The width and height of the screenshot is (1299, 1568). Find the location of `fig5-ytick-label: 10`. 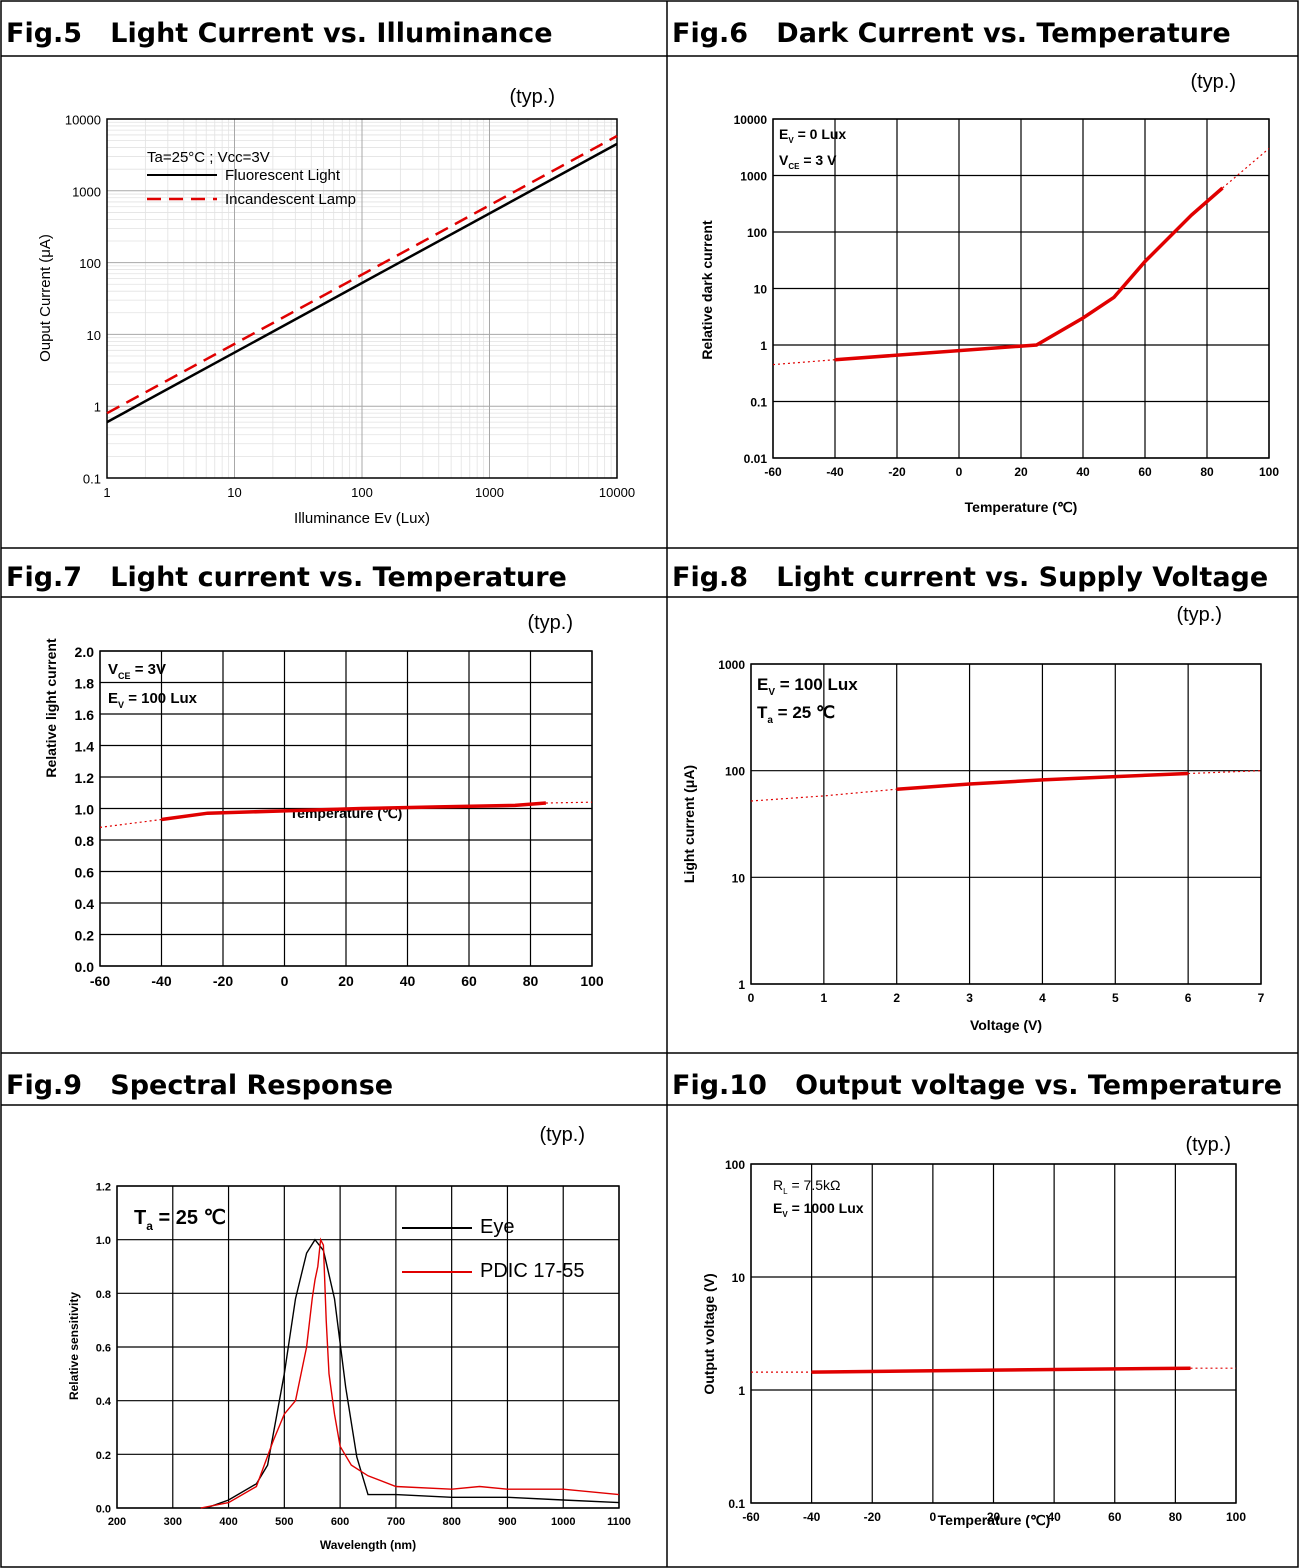

fig5-ytick-label: 10 is located at coordinates (94, 335).